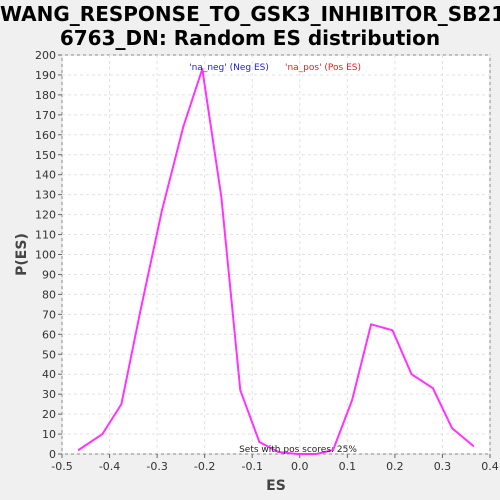  What do you see at coordinates (45, 175) in the screenshot?
I see `y-tick-label: 140` at bounding box center [45, 175].